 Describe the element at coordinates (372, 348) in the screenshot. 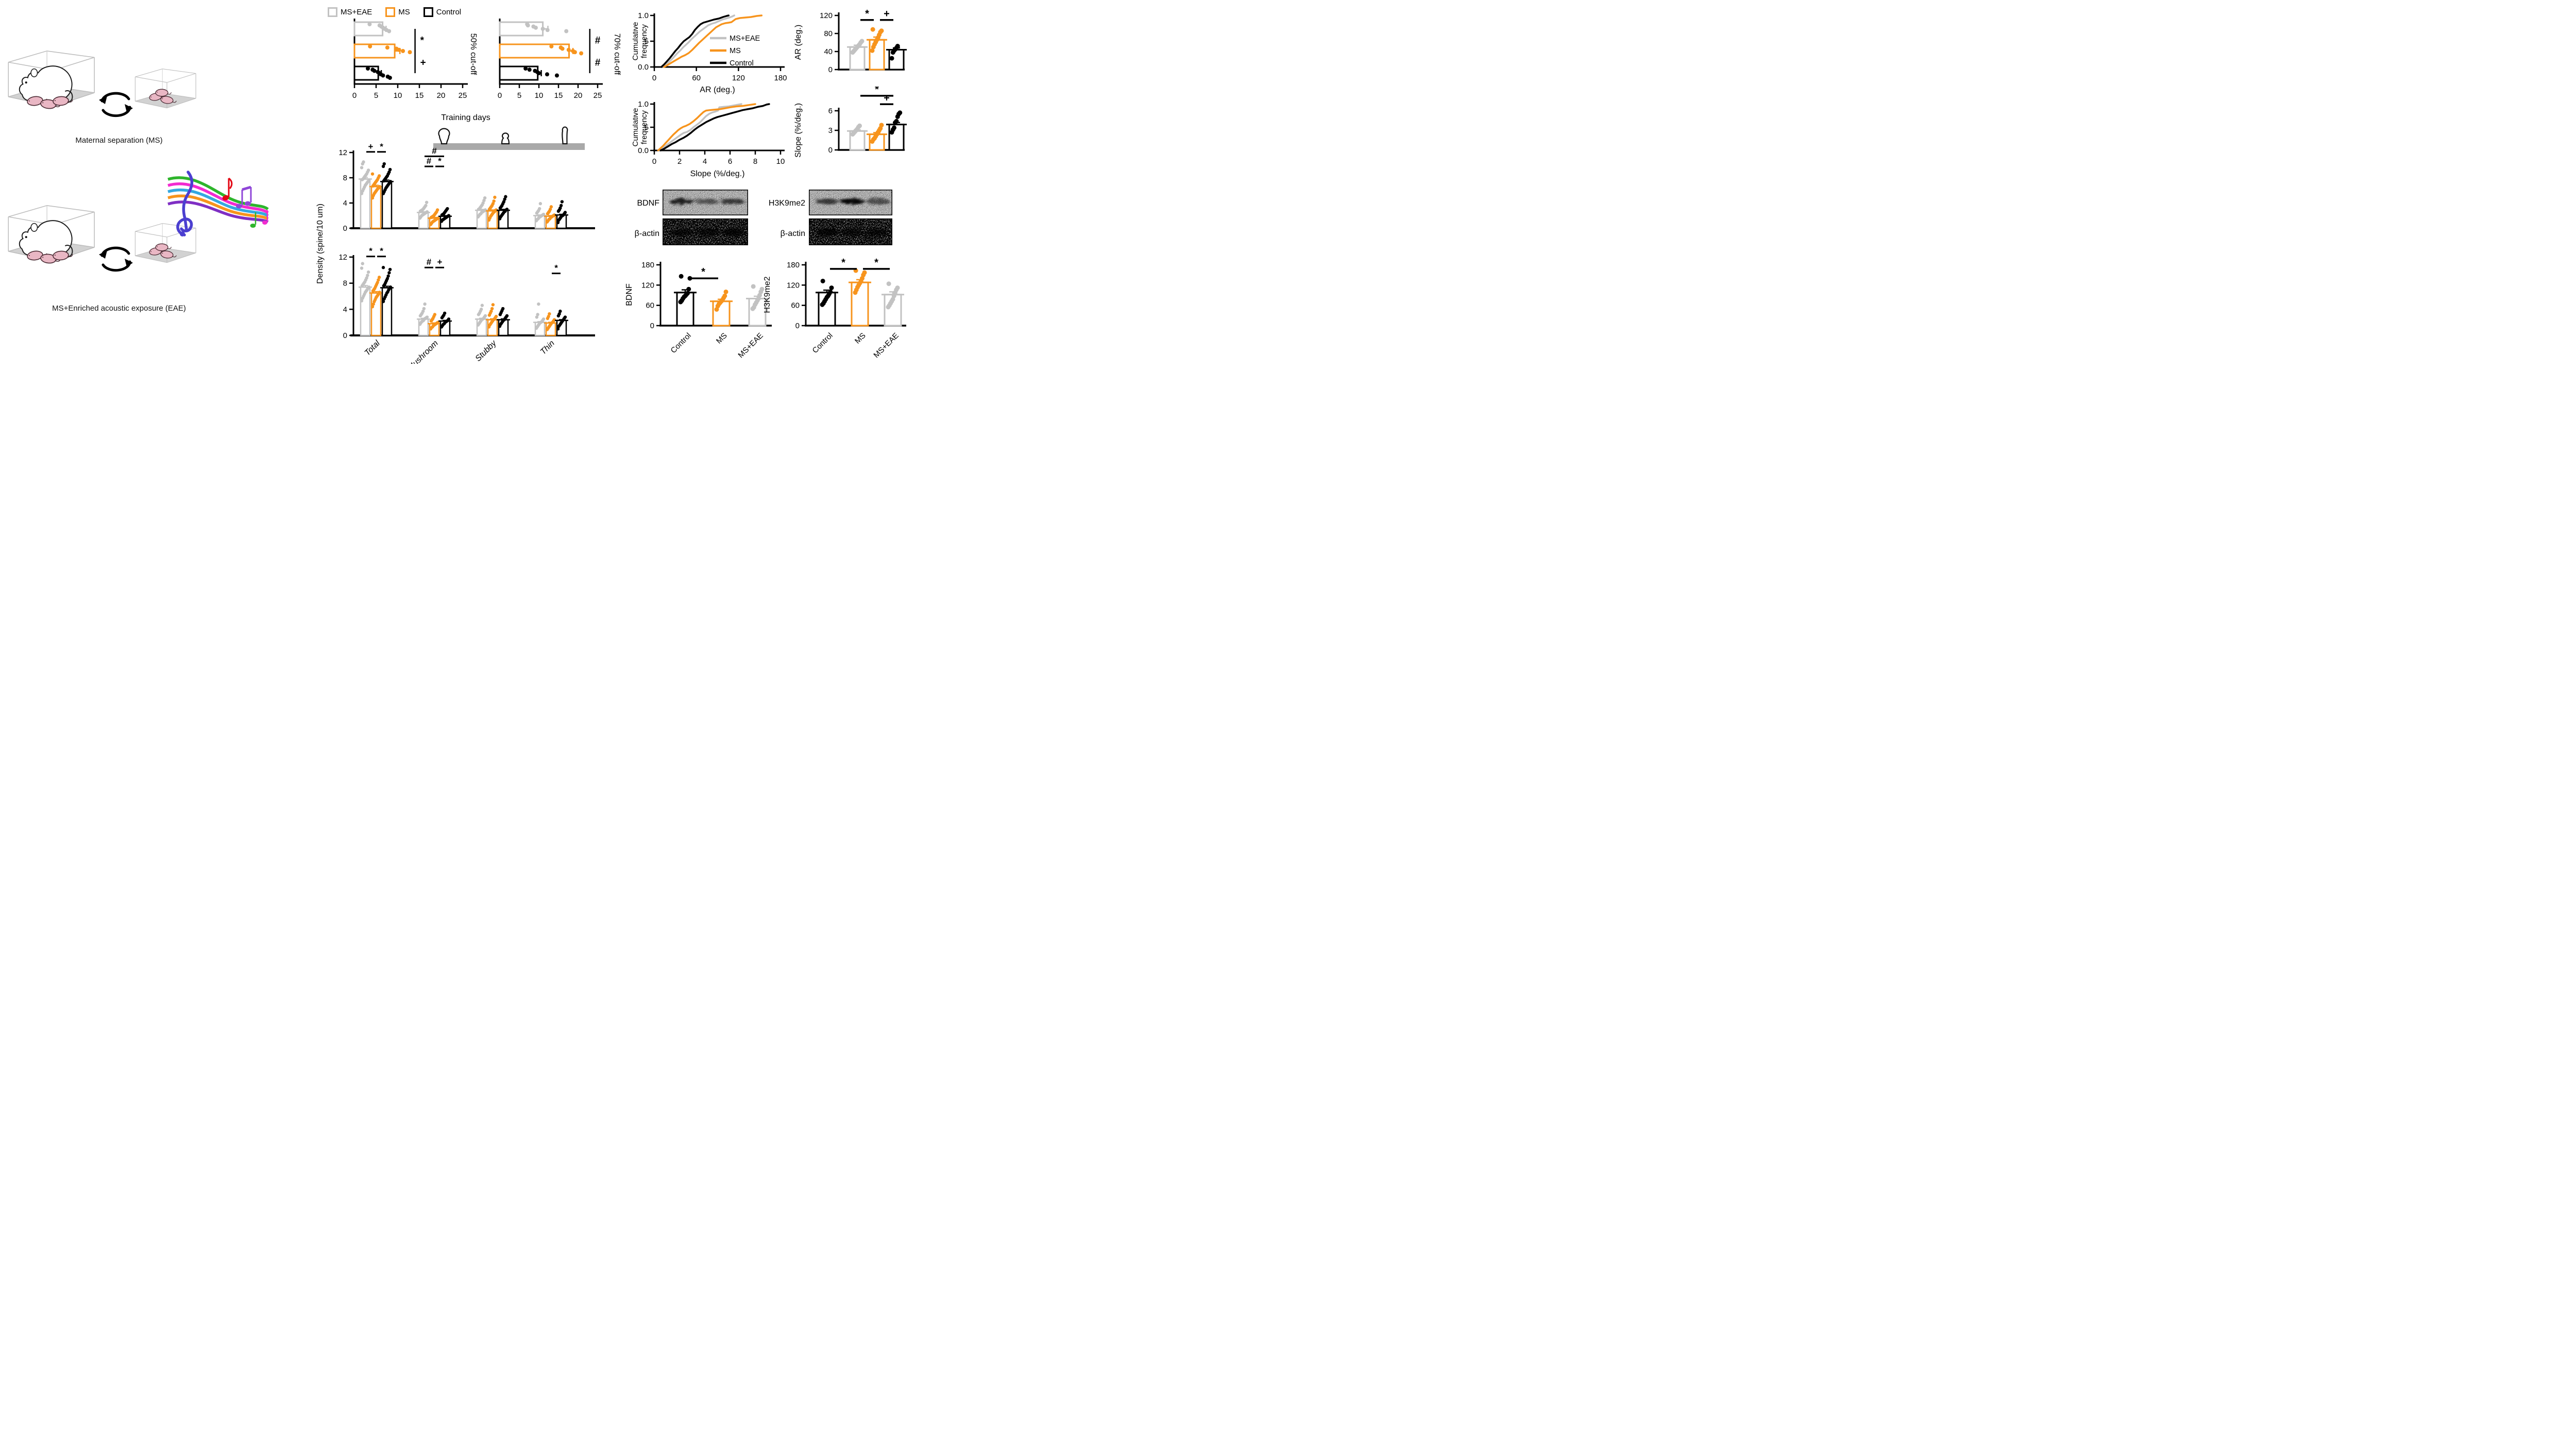

I see `svg-text: Total` at that location.